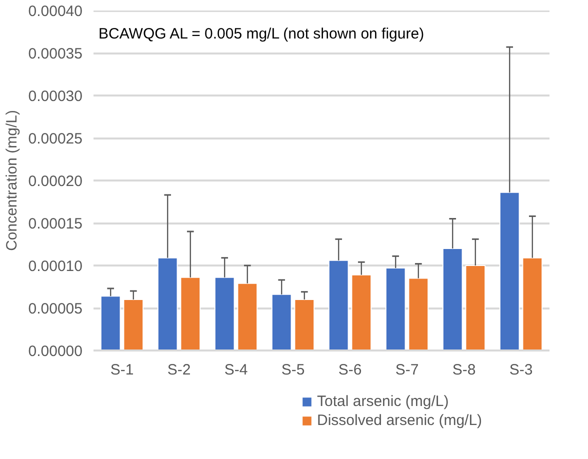 This screenshot has height=459, width=588. Describe the element at coordinates (261, 34) in the screenshot. I see `annotation: BCAWQG AL = 0.005 mg/L (not shown on figure)` at that location.